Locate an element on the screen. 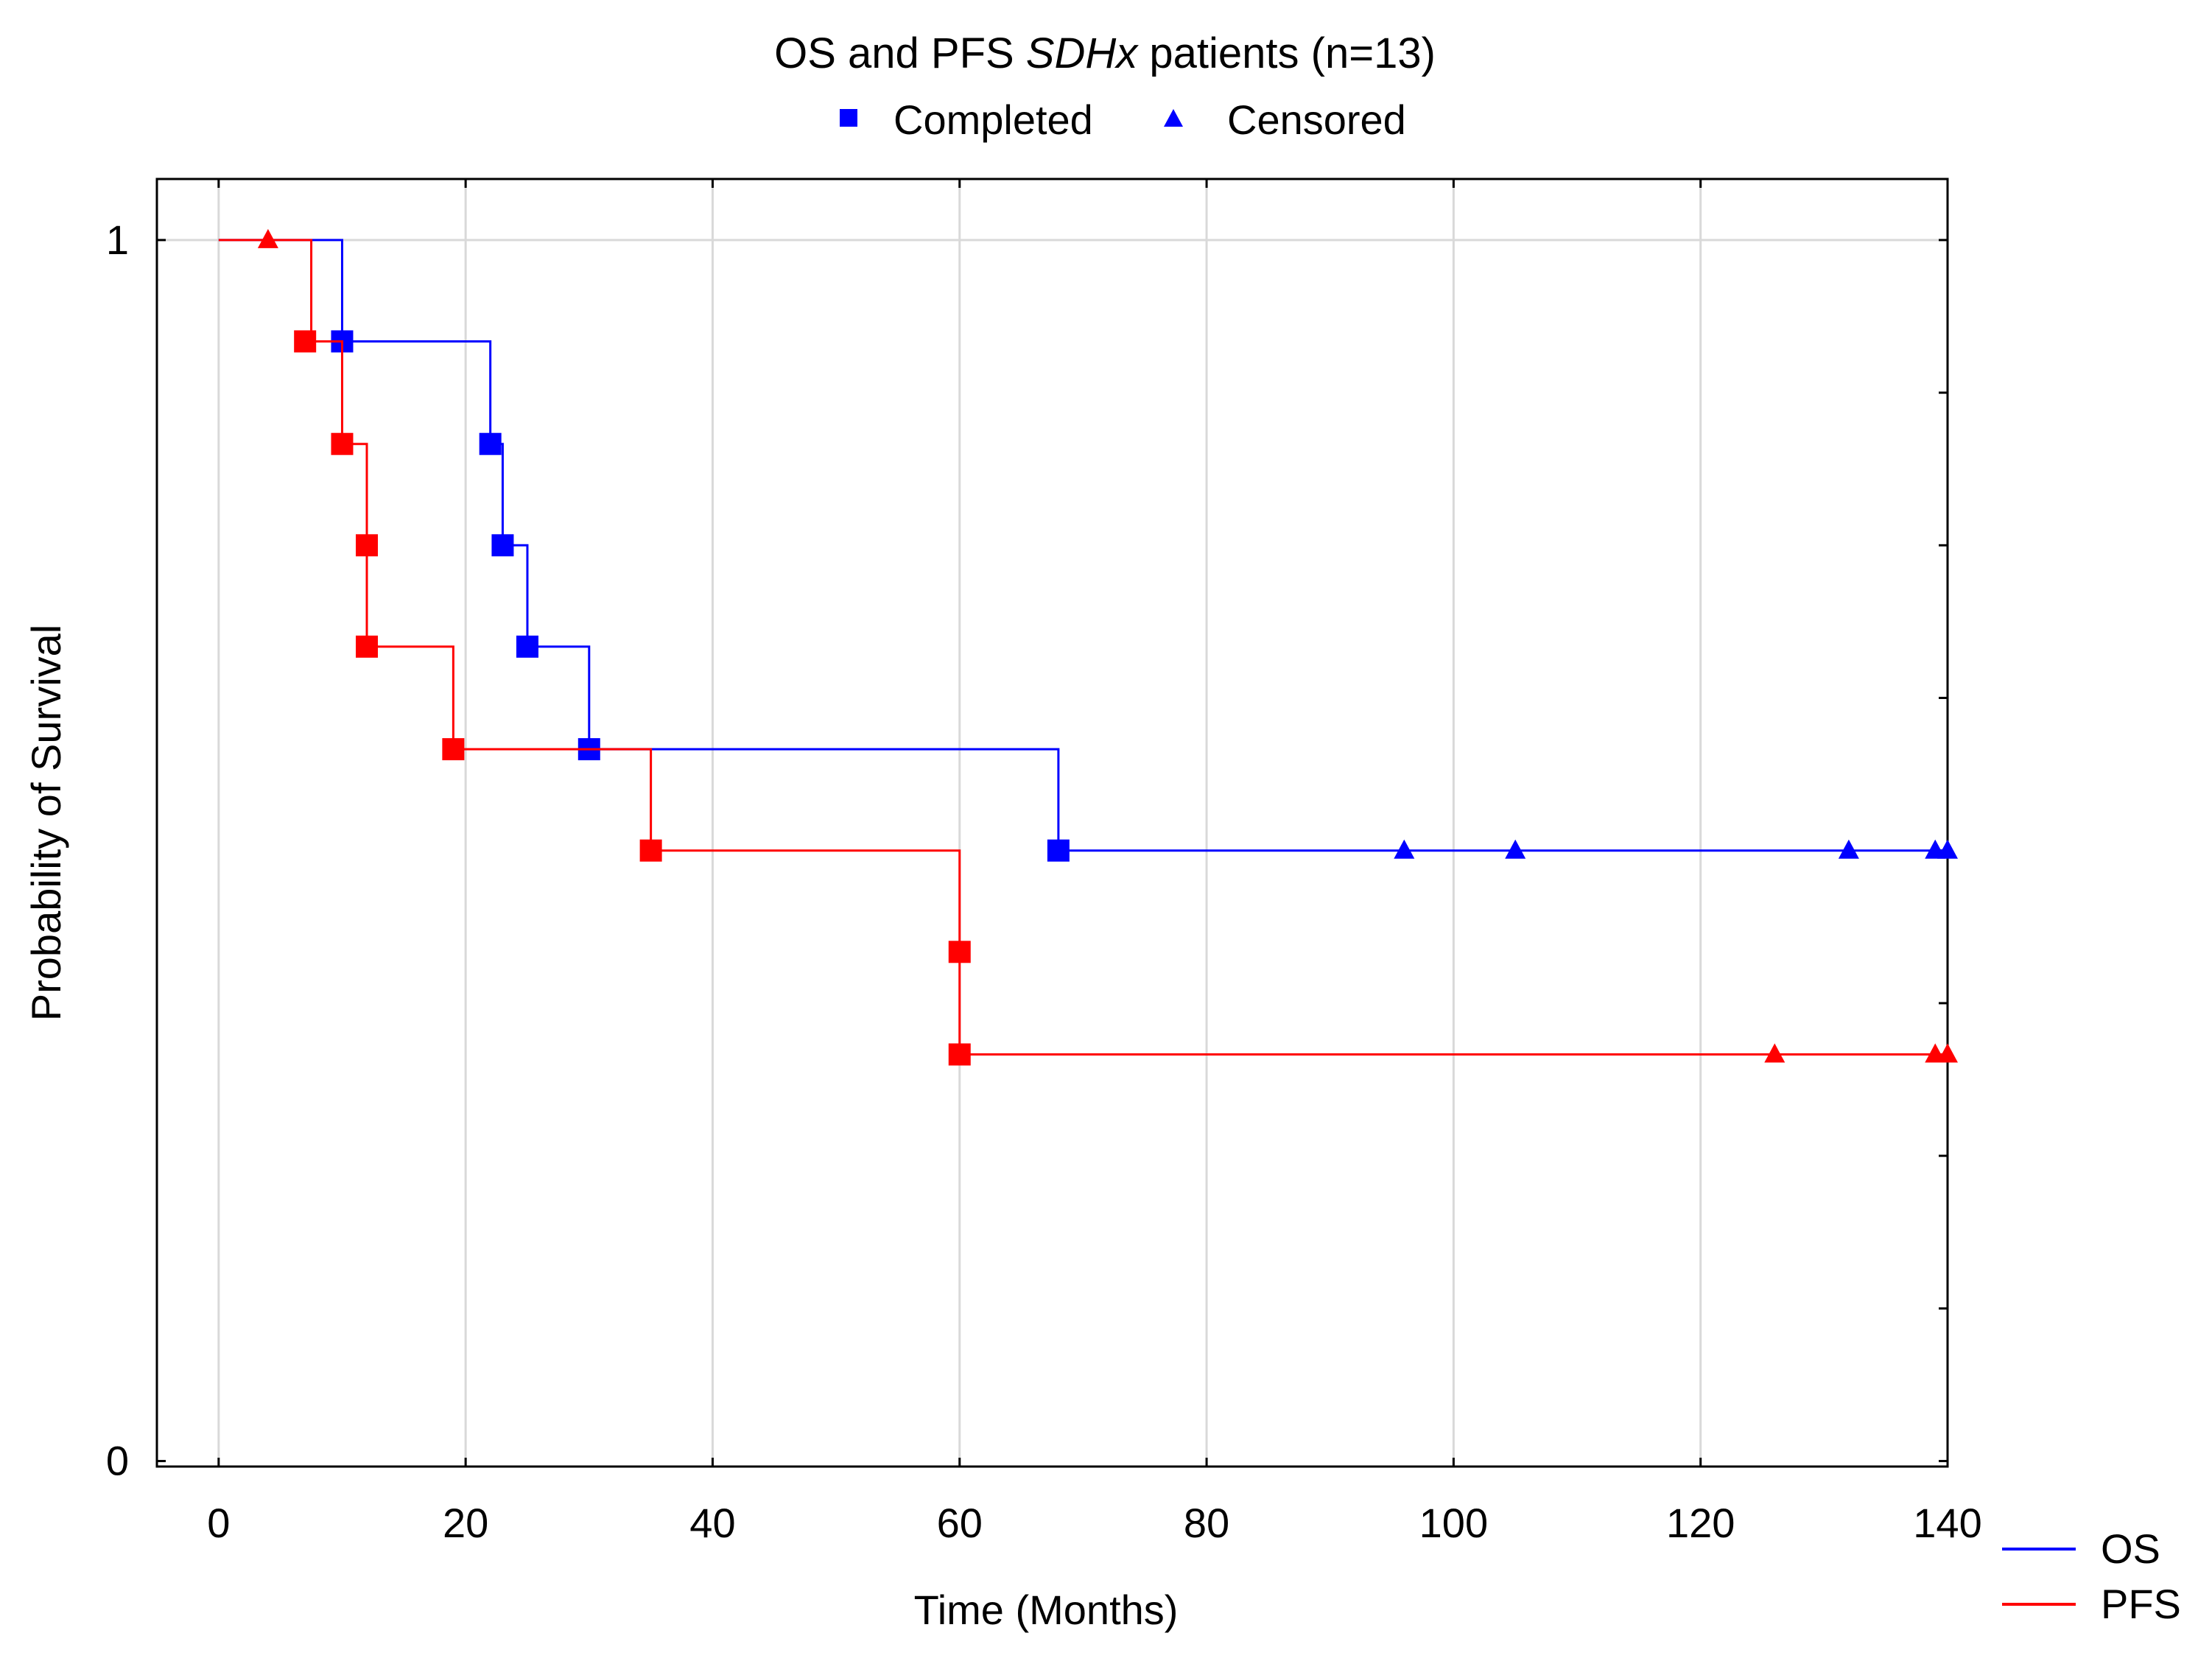  x-tick-label: 100 is located at coordinates (1453, 1523).